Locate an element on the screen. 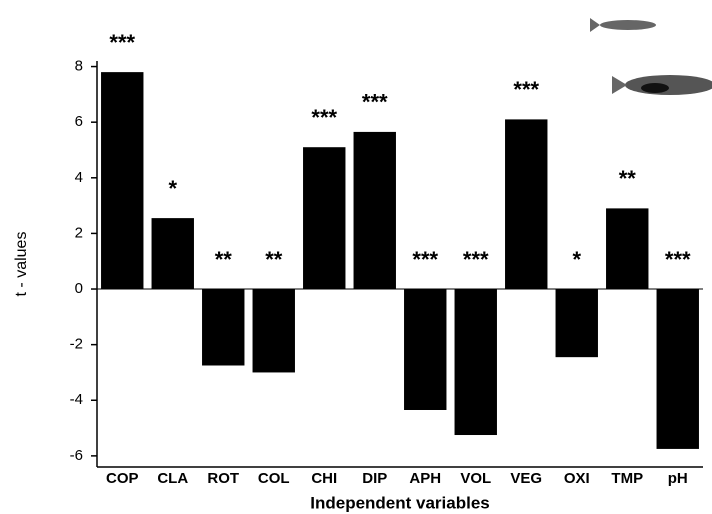 Image resolution: width=712 pixels, height=514 pixels. x-tick-label: VEG is located at coordinates (526, 478).